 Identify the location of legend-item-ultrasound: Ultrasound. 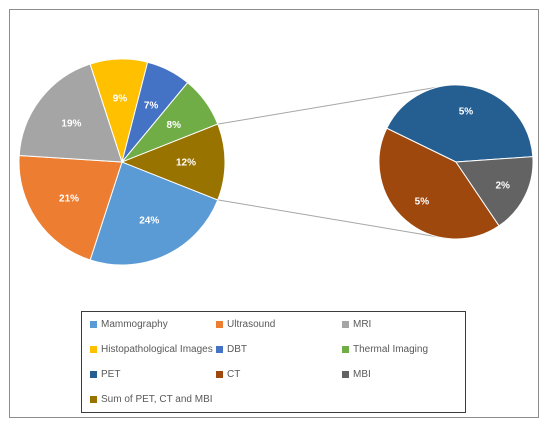
(245, 324).